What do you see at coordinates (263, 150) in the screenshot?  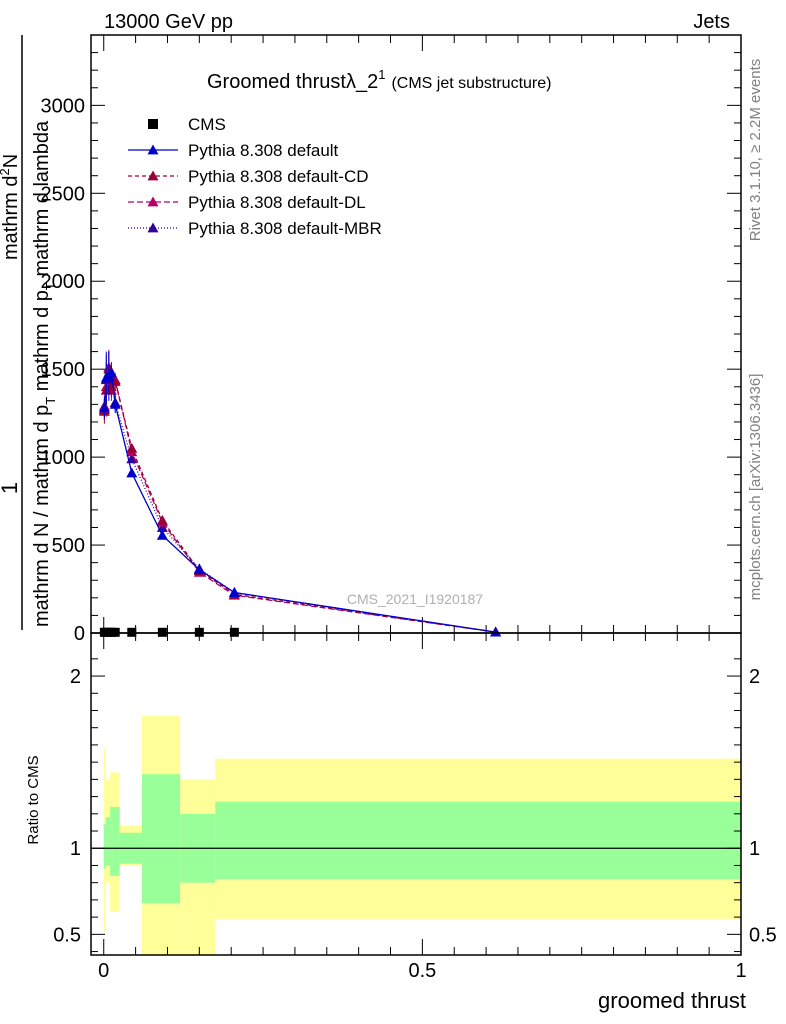 I see `legend-label-0: Pythia 8.308 default` at bounding box center [263, 150].